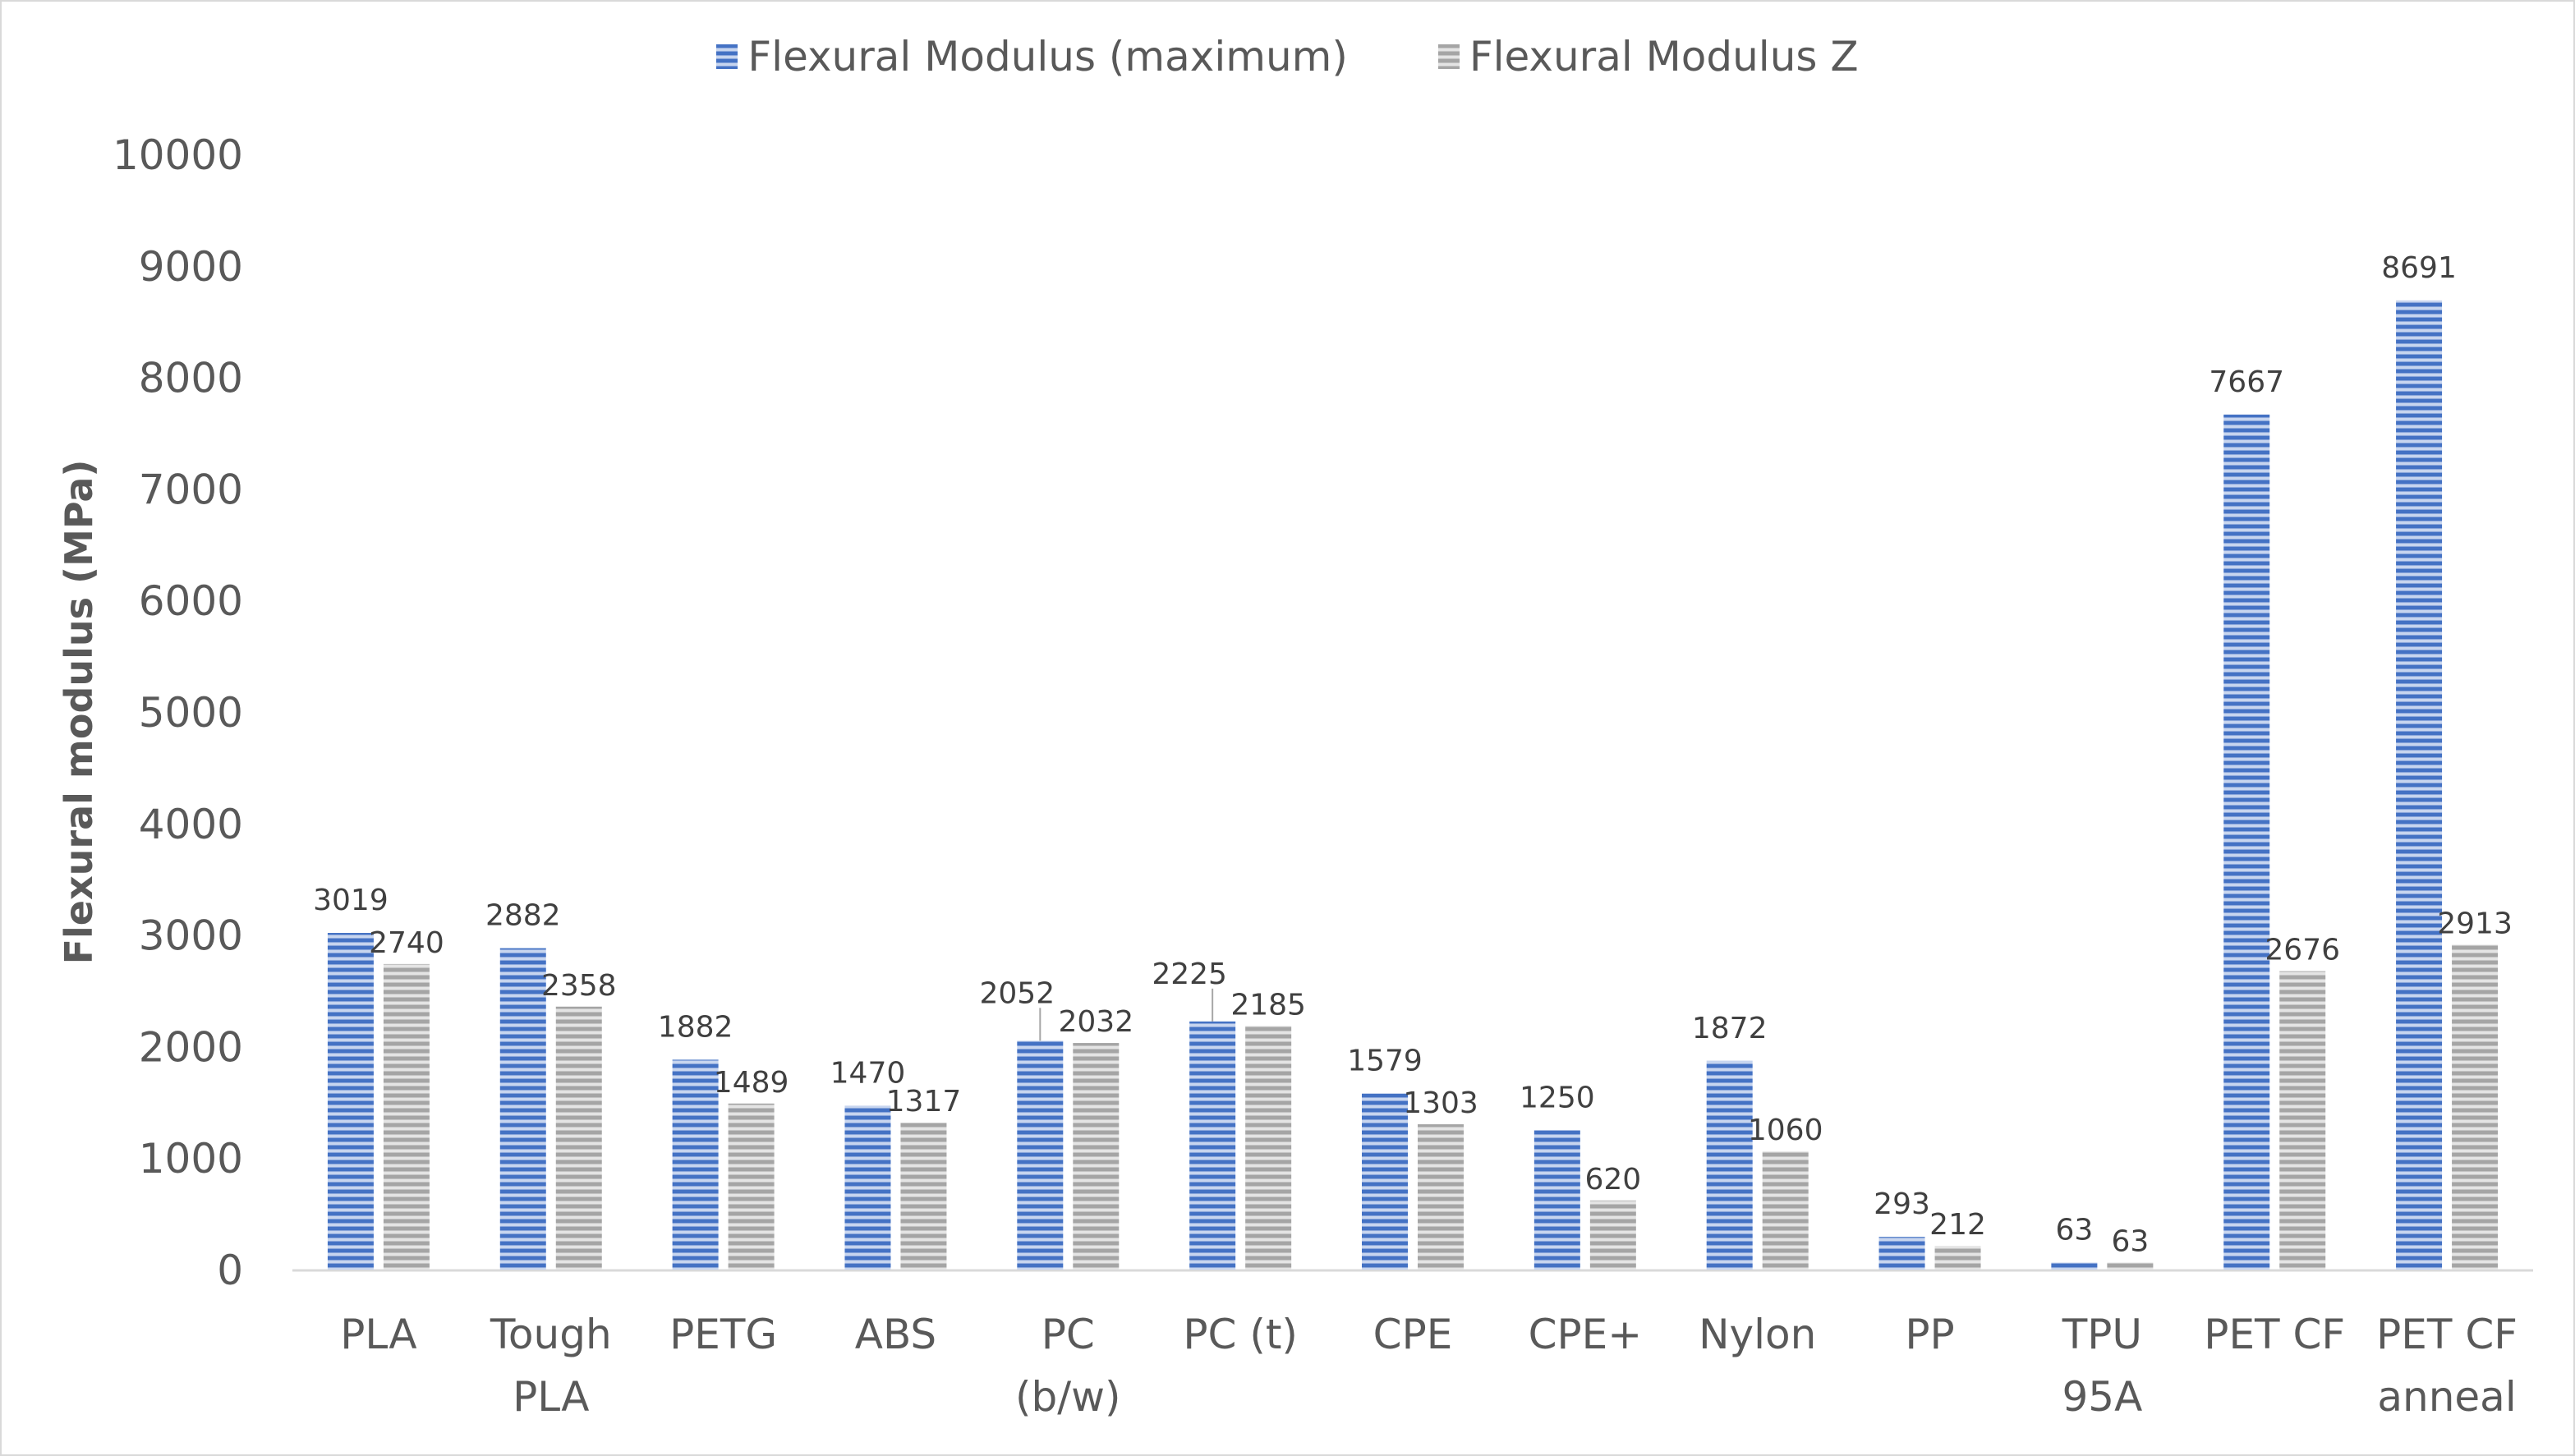  I want to click on legend-item-max: Flexural Modulus (maximum), so click(1032, 56).